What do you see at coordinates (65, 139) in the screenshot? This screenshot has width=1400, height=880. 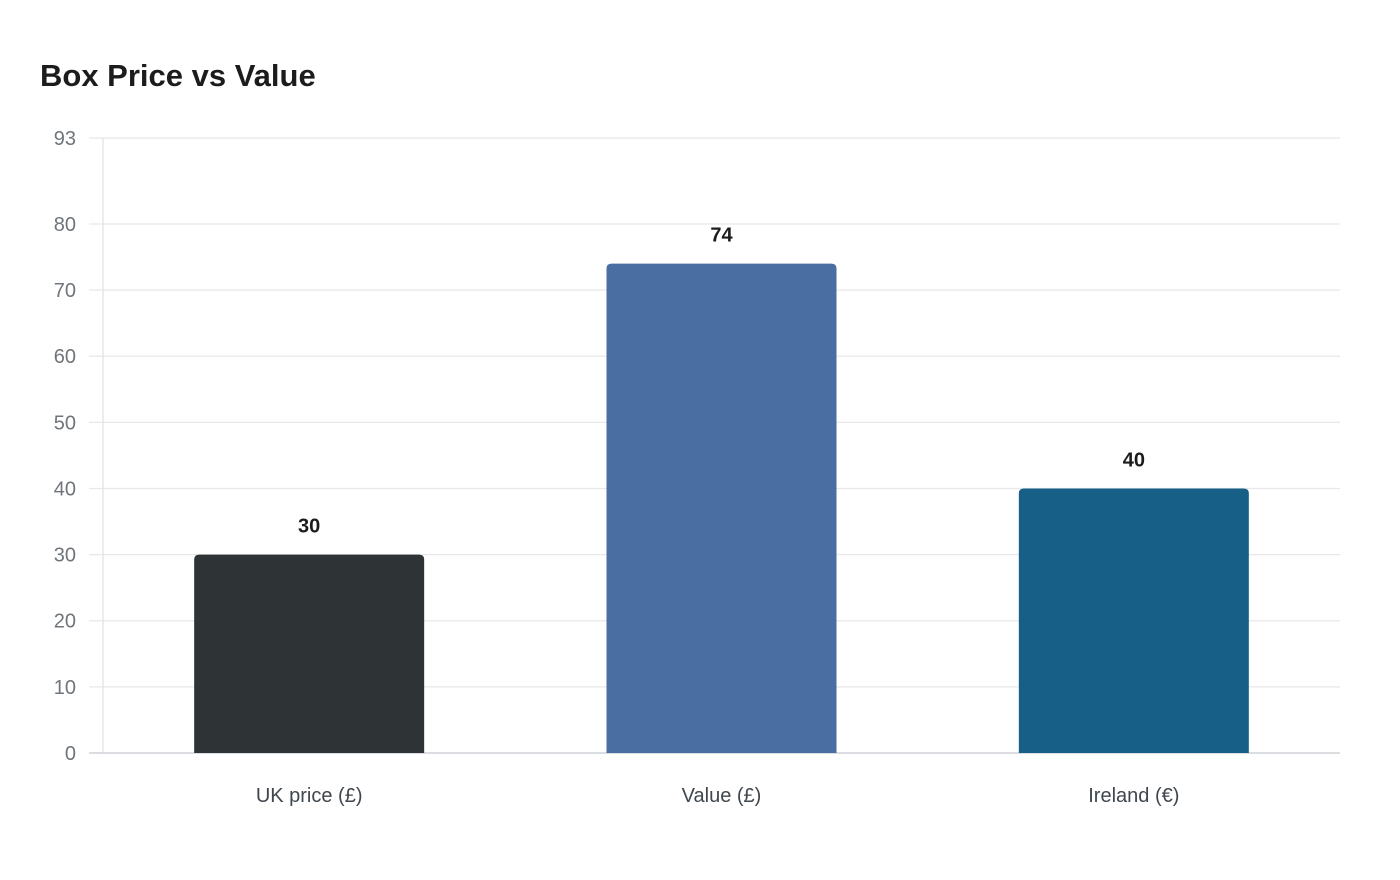 I see `y-tick-label: 93` at bounding box center [65, 139].